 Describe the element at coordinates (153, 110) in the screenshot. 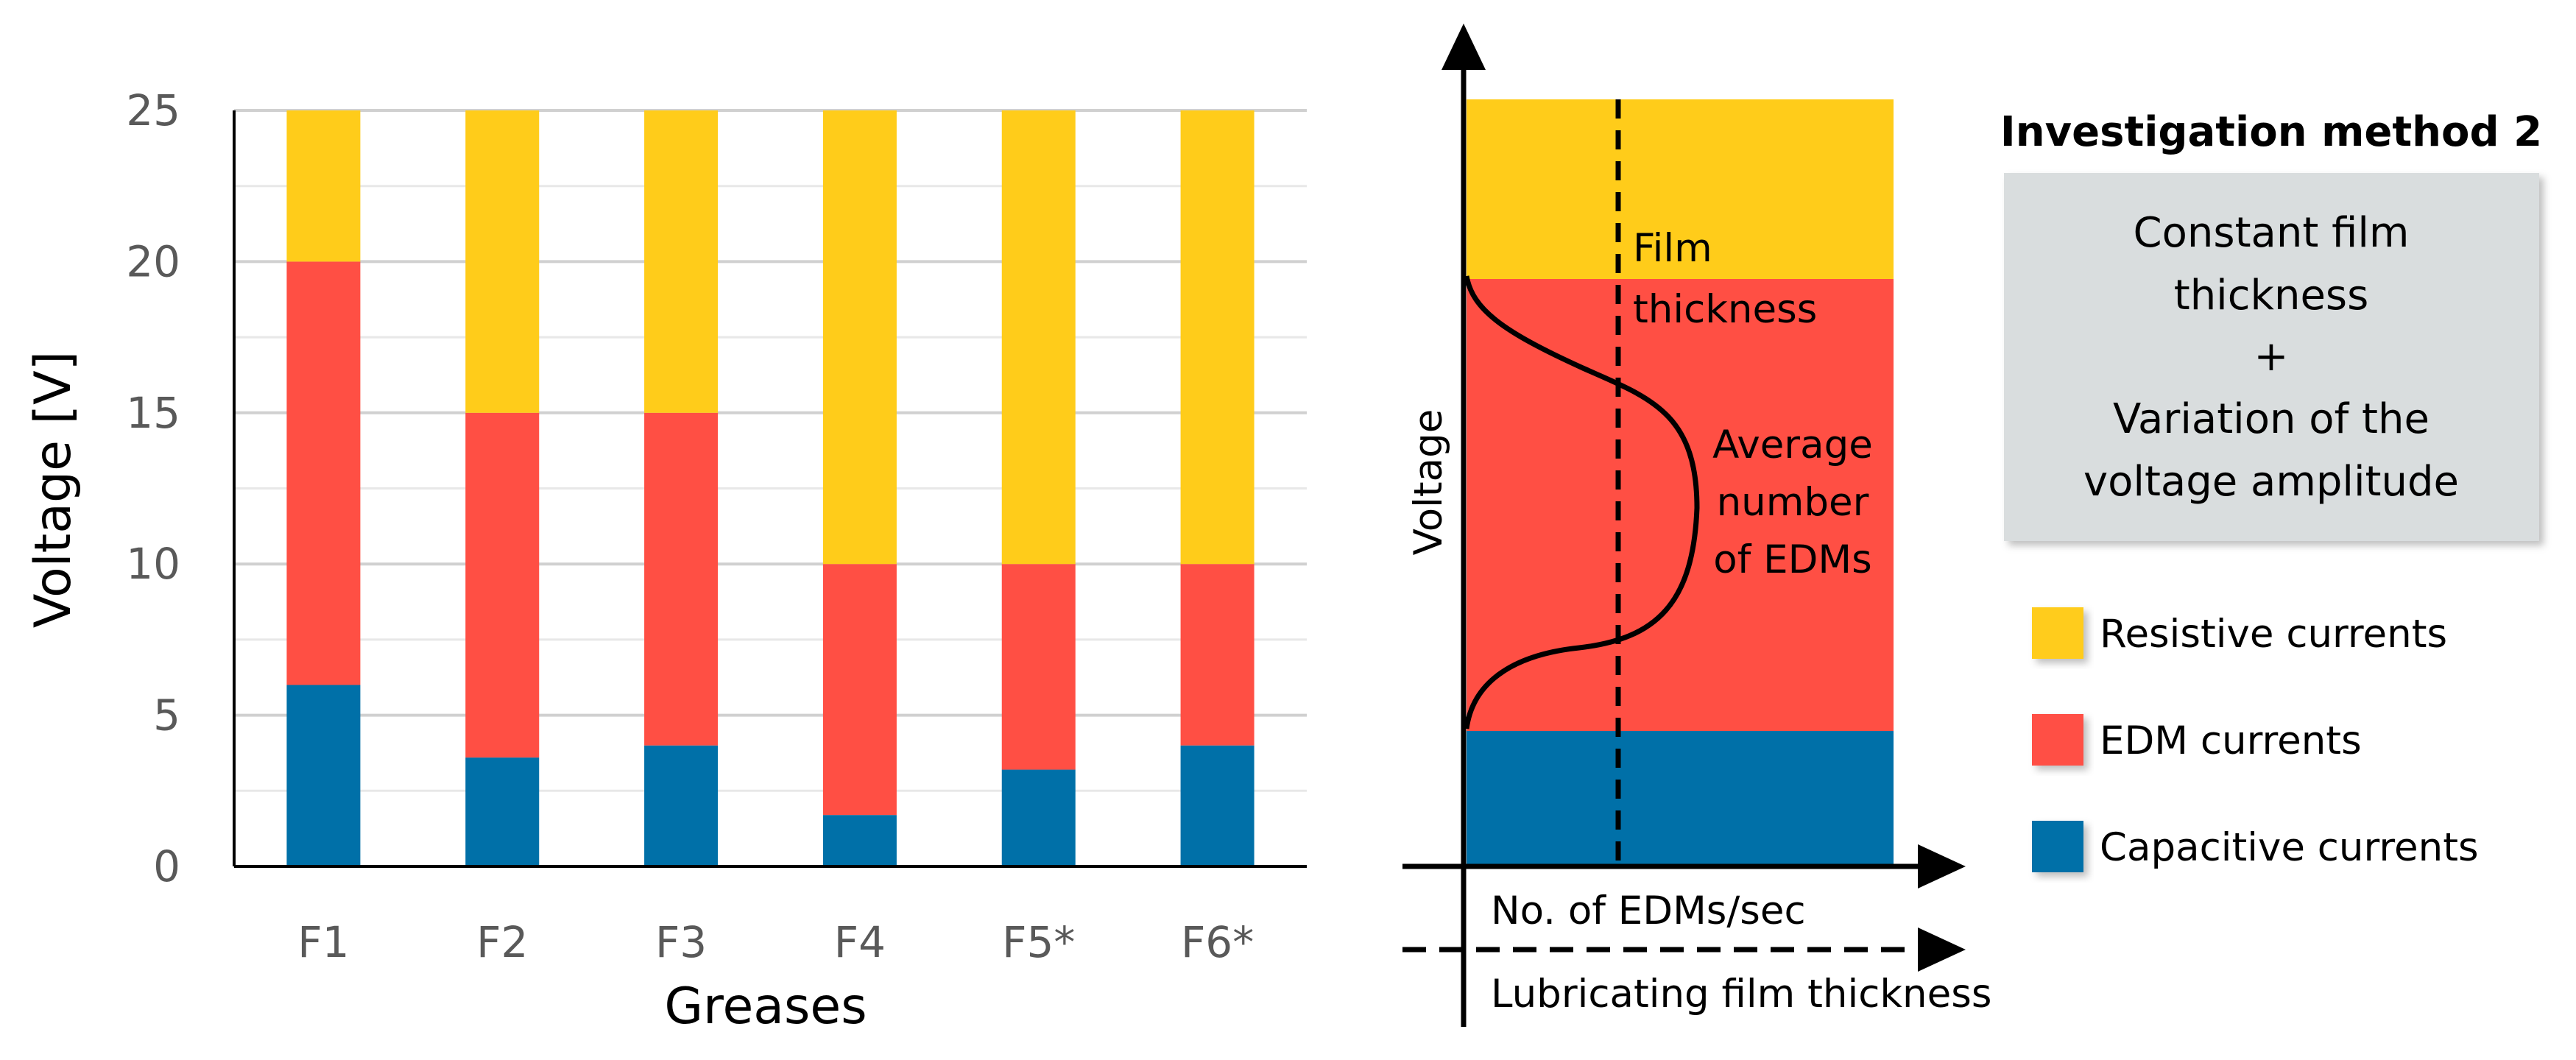

I see `y-tick-label: 25` at that location.